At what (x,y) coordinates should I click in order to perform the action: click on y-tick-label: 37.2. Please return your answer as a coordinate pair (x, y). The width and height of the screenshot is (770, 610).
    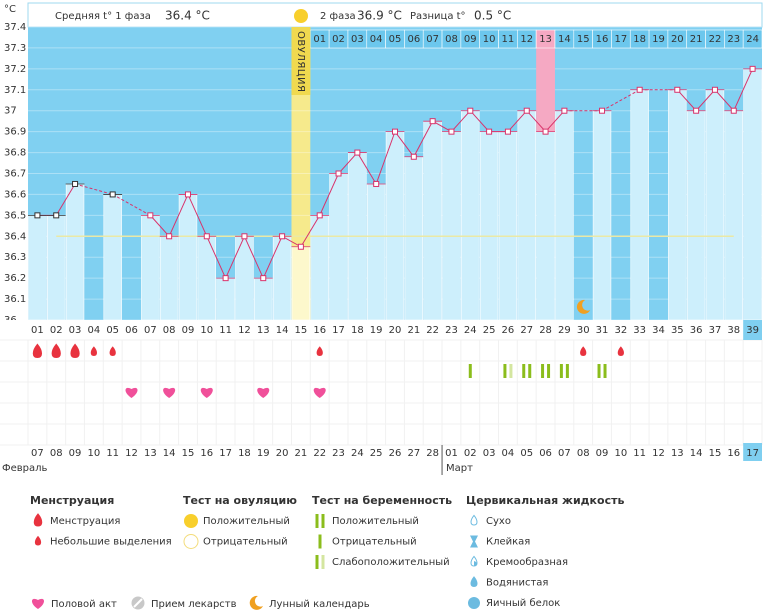
    Looking at the image, I should click on (15, 69).